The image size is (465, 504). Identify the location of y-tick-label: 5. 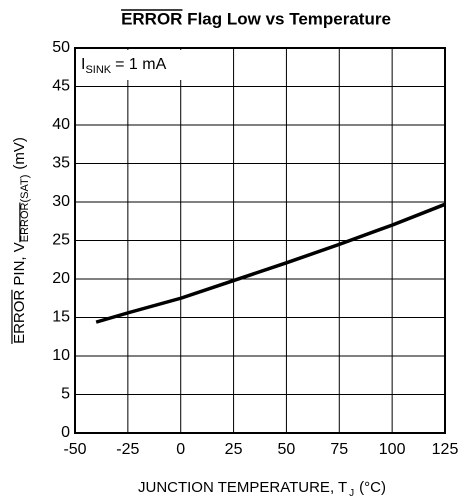
(65, 394).